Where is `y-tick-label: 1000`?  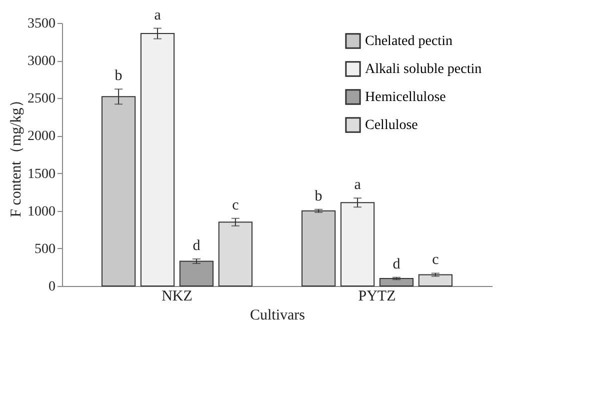 y-tick-label: 1000 is located at coordinates (42, 212).